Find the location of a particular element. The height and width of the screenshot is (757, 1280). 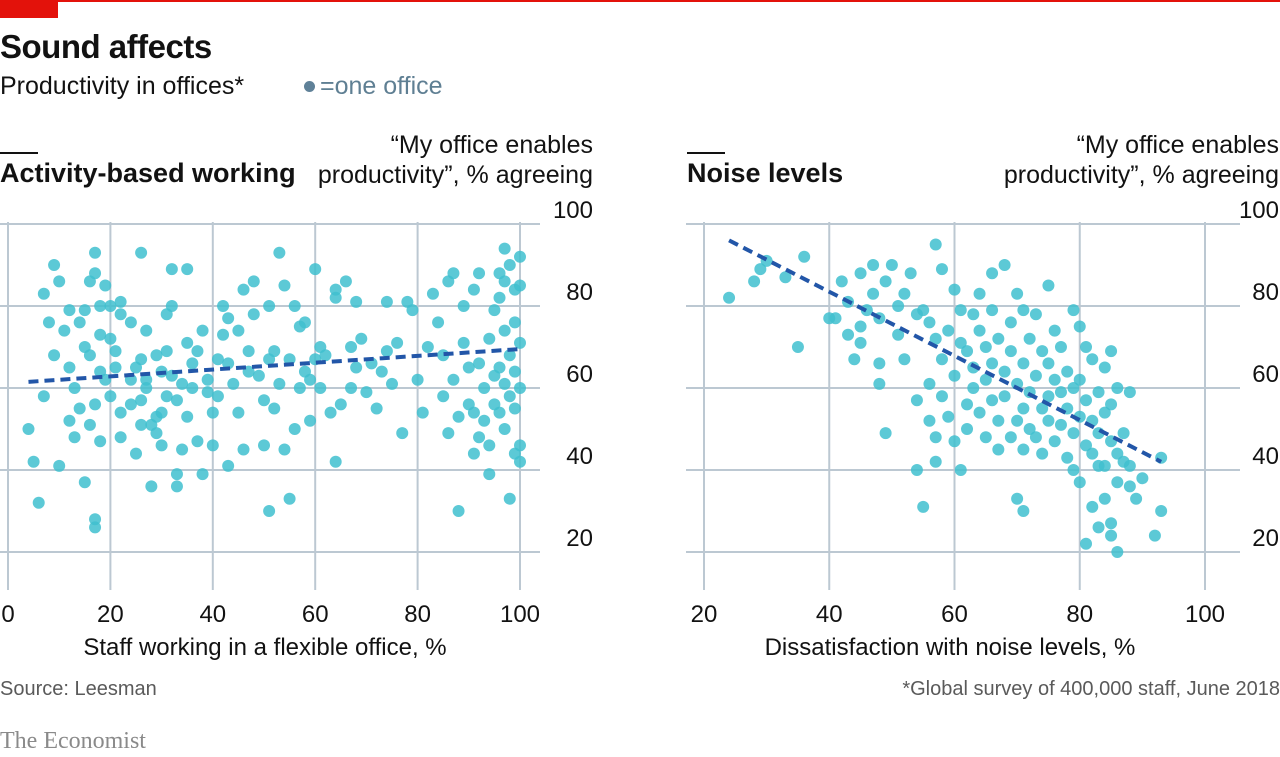

left-panel-title: Activity-based working is located at coordinates (148, 173).